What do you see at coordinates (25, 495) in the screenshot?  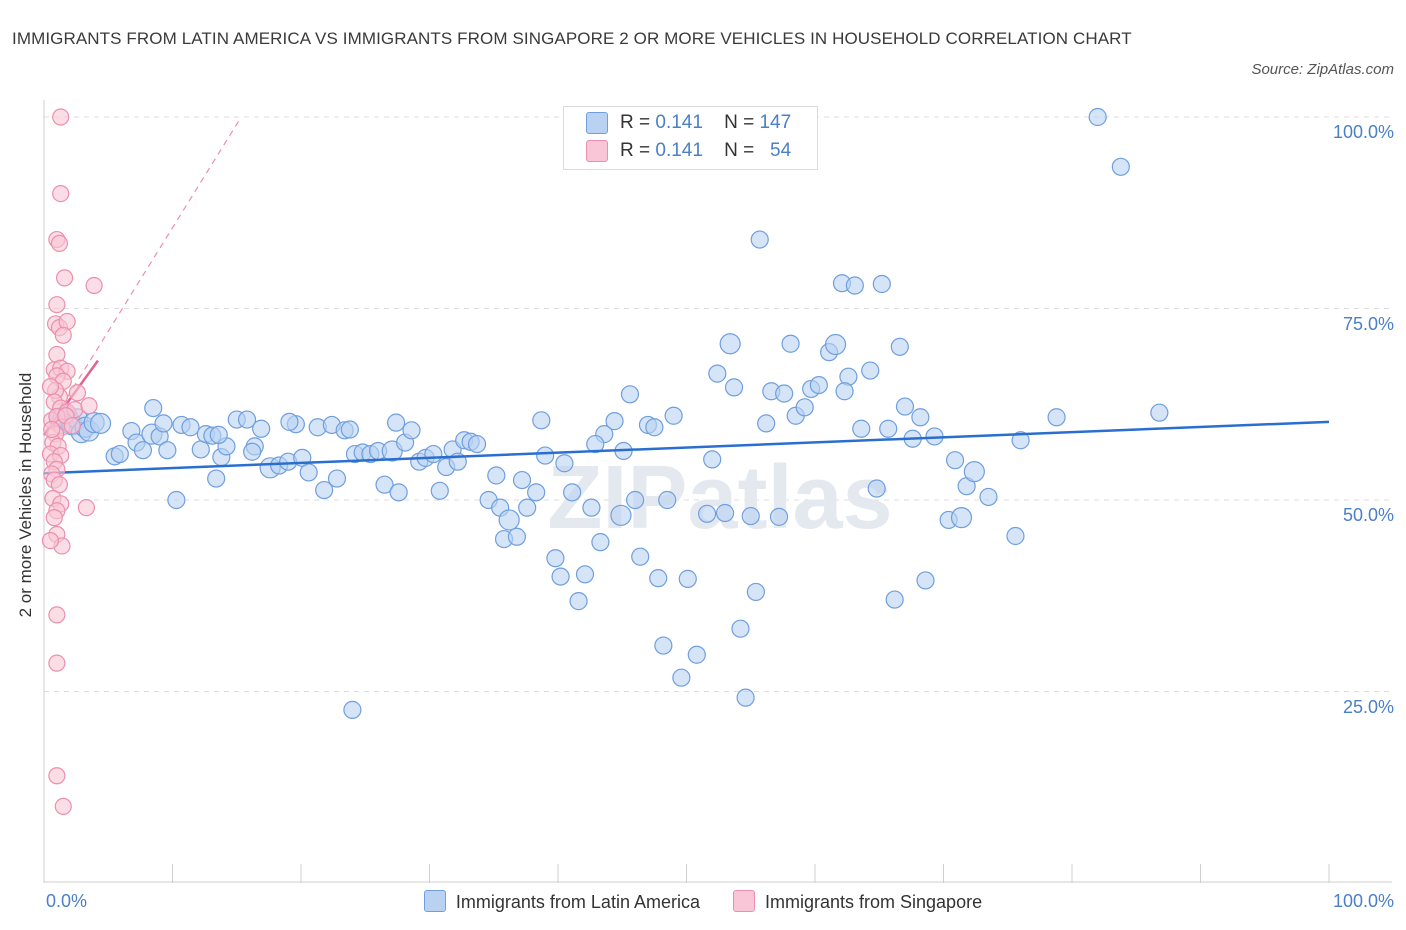 I see `y-axis-label: 2 or more Vehicles in Household` at bounding box center [25, 495].